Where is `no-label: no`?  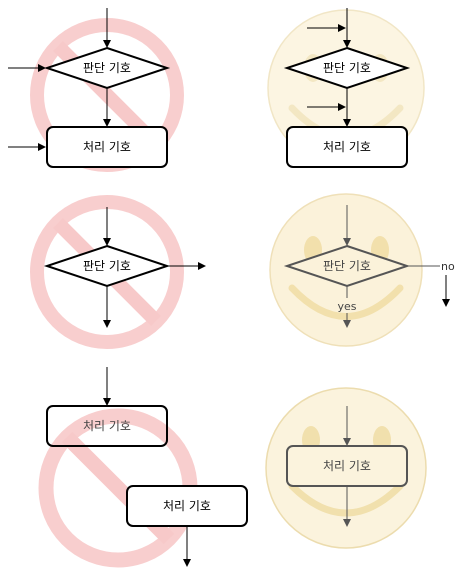 no-label: no is located at coordinates (448, 266).